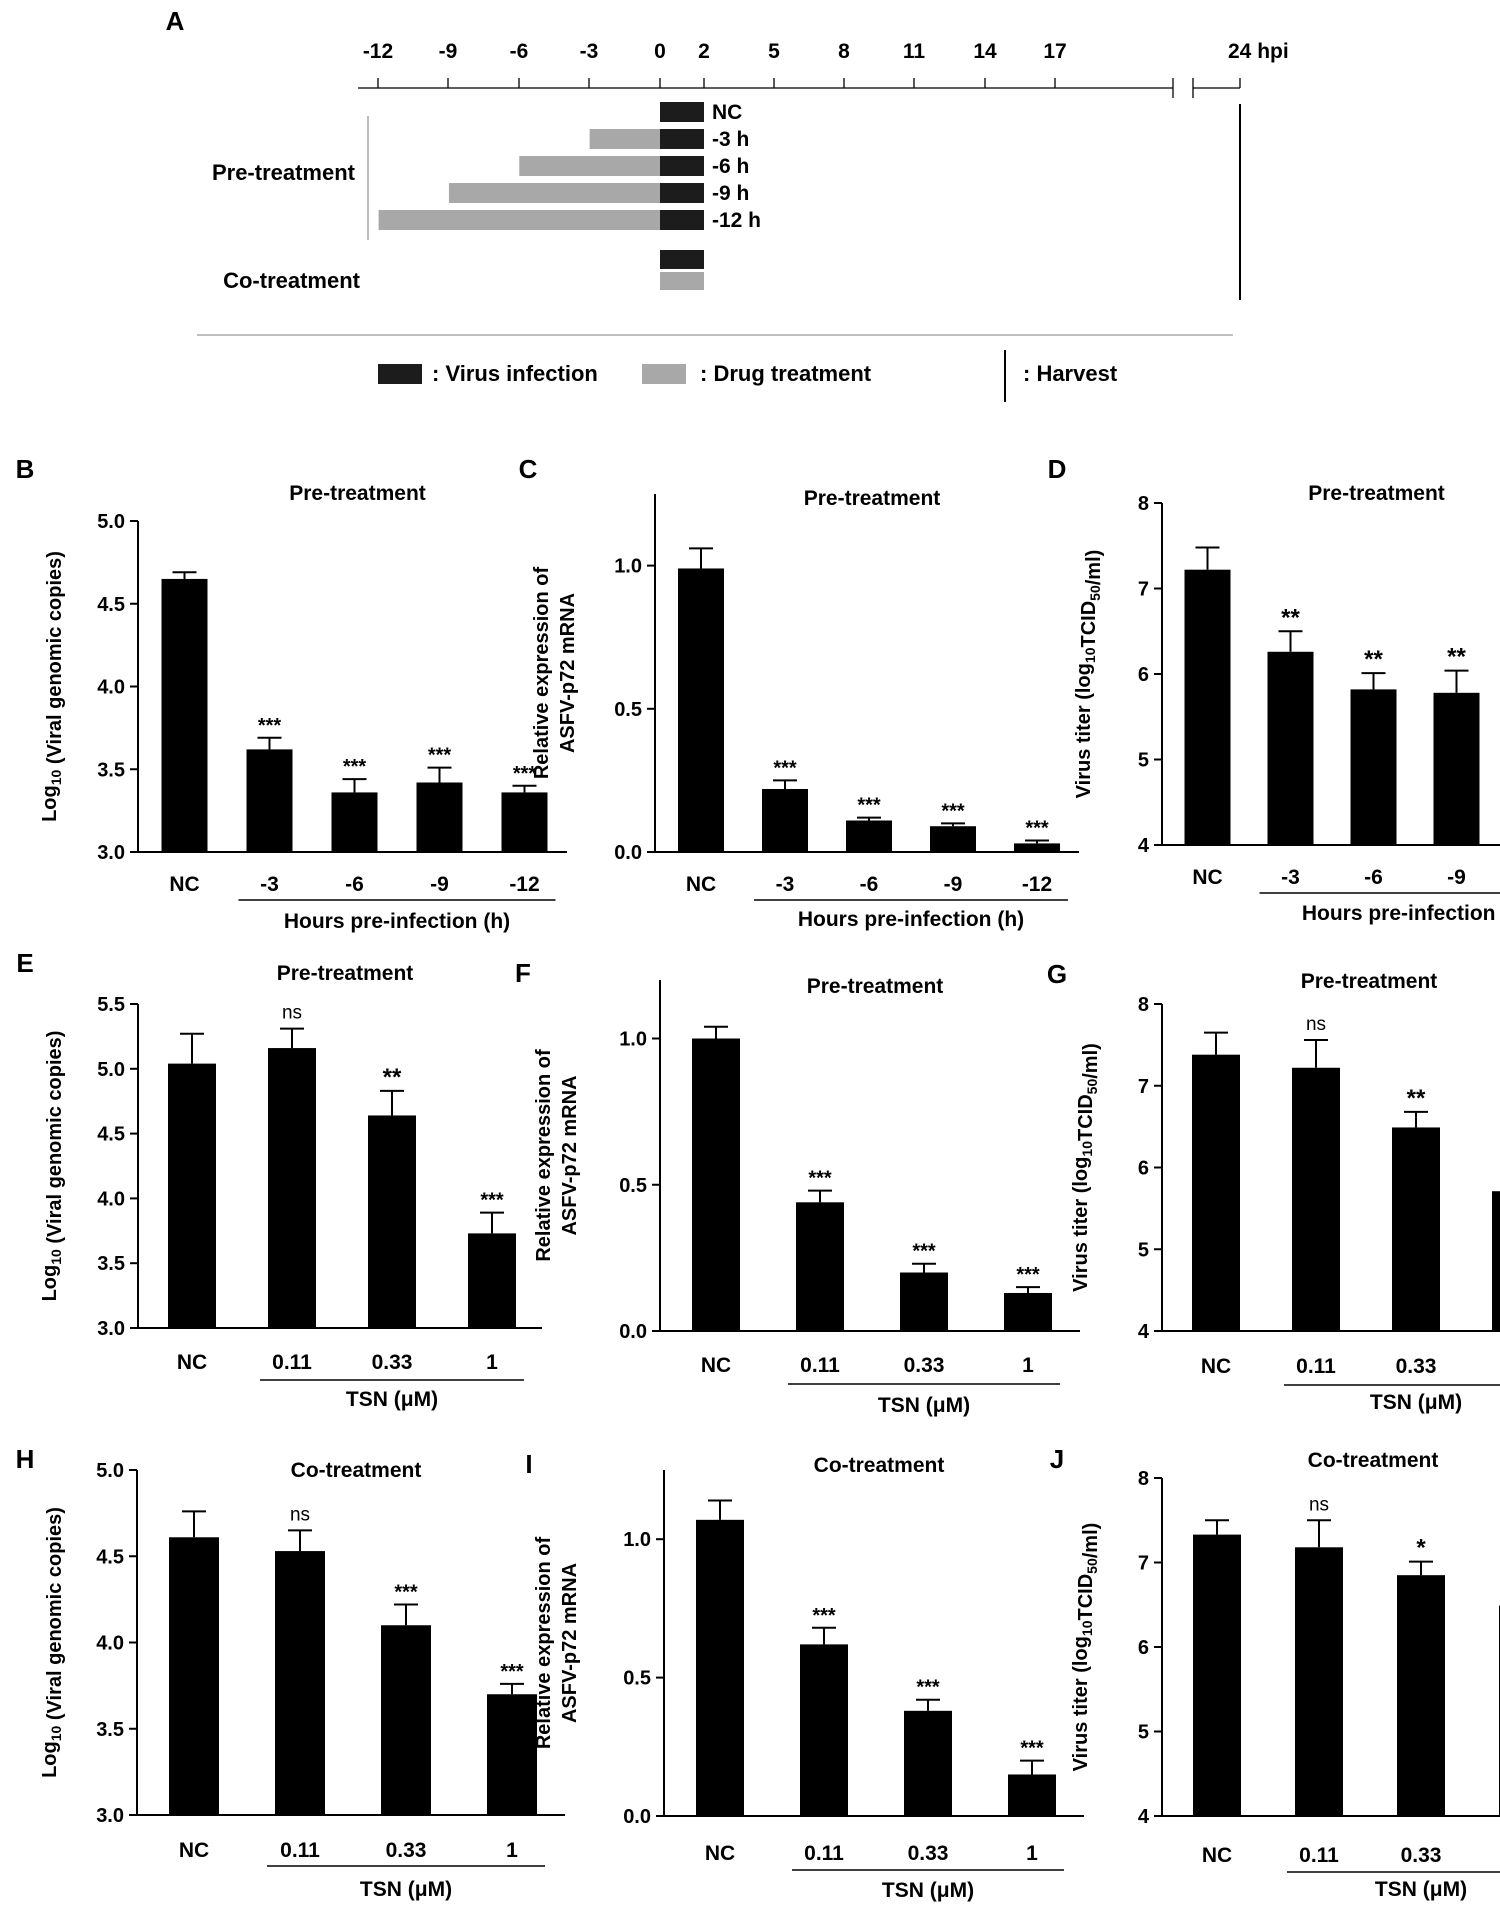  Describe the element at coordinates (292, 280) in the screenshot. I see `co-treatment-label: Co-treatment` at that location.